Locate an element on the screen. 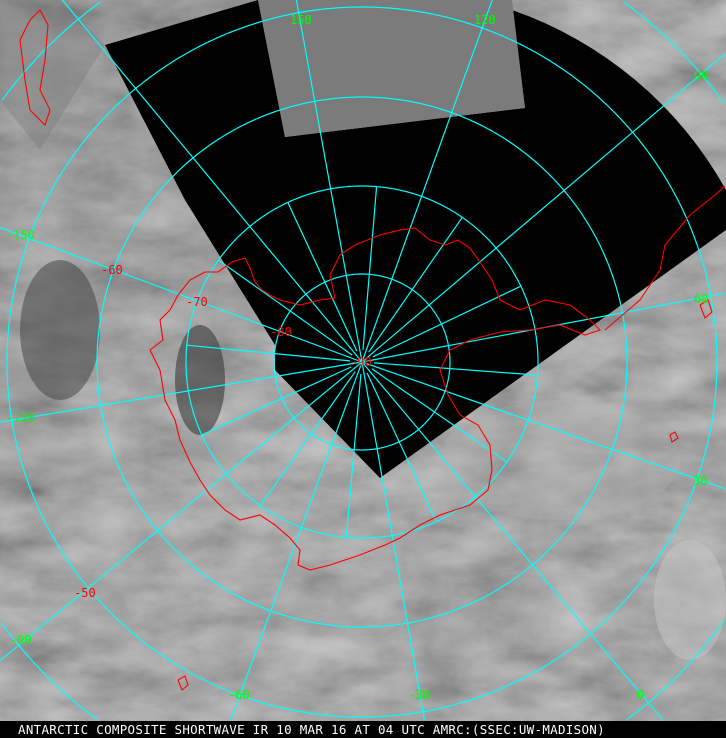 The image size is (726, 738). lat-label-minus90: -90 is located at coordinates (361, 362).